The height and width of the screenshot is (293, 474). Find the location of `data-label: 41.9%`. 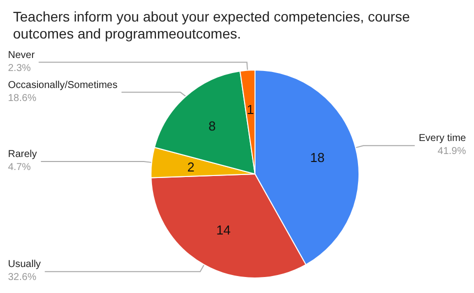

data-label: 41.9% is located at coordinates (452, 152).